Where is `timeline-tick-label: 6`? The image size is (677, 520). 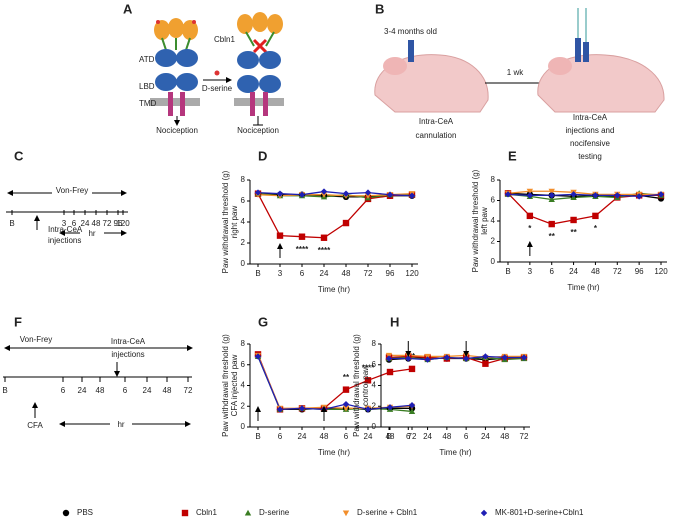 timeline-tick-label: 6 is located at coordinates (63, 390).